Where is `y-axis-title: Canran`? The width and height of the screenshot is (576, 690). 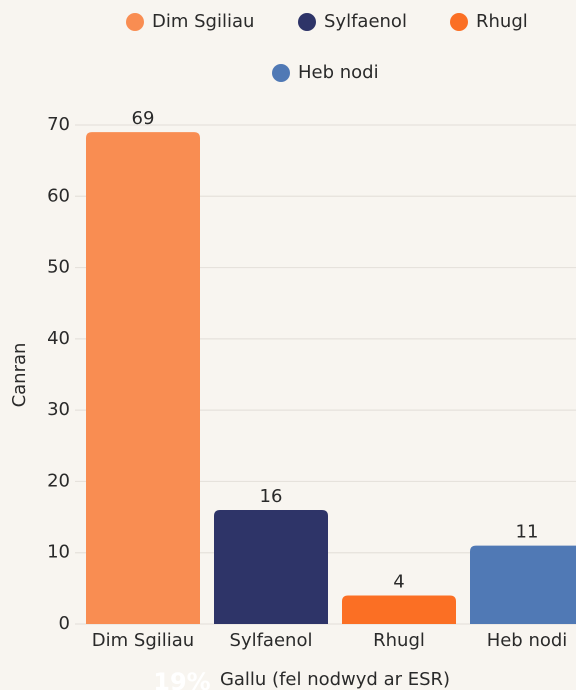 y-axis-title: Canran is located at coordinates (19, 375).